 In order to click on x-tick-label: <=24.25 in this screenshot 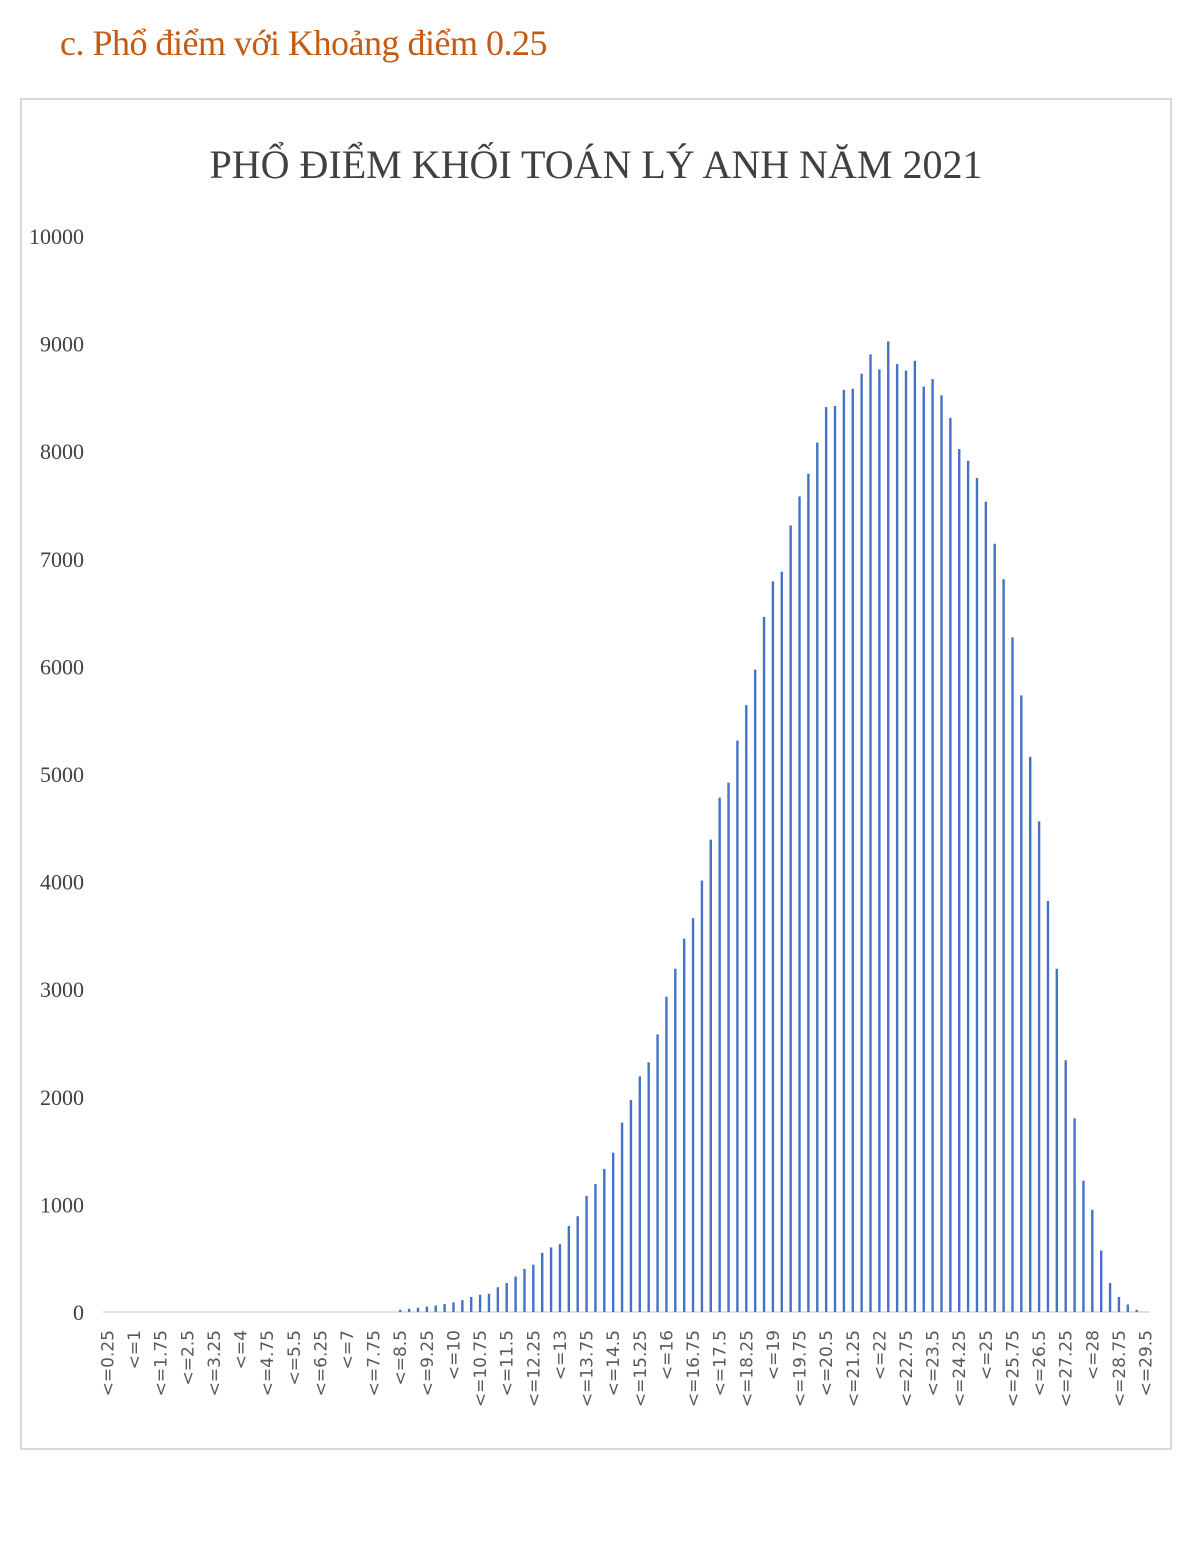, I will do `click(960, 1368)`.